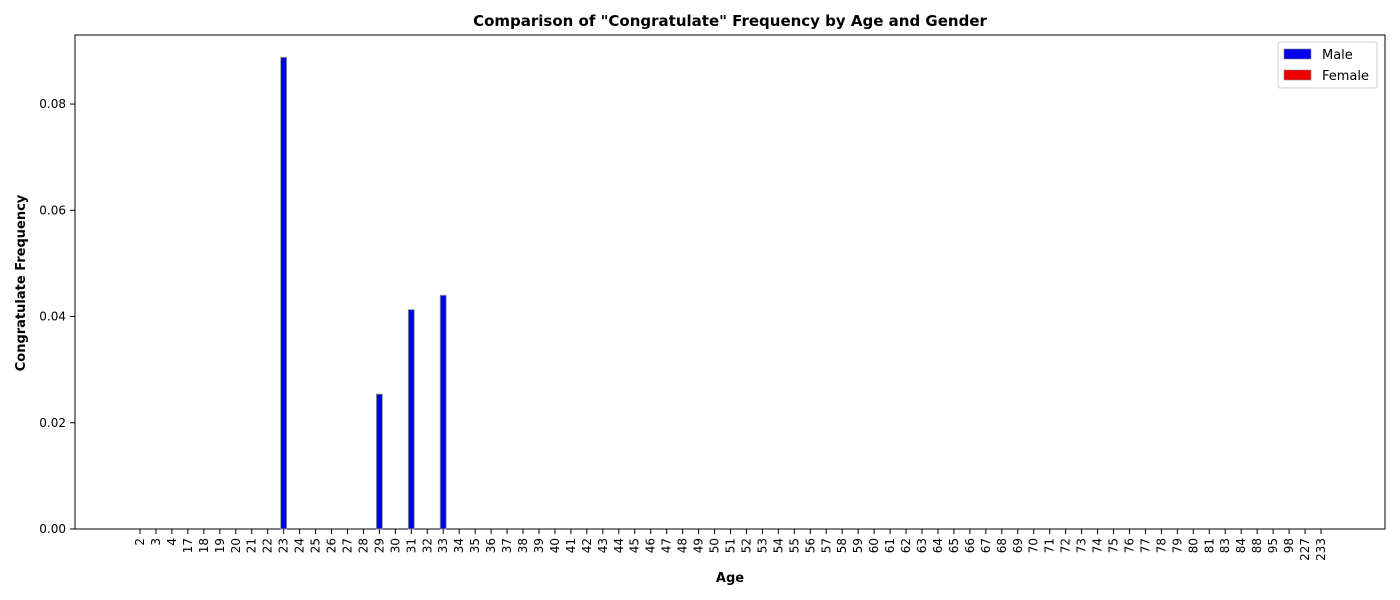  What do you see at coordinates (395, 545) in the screenshot?
I see `x-tick-label: 30` at bounding box center [395, 545].